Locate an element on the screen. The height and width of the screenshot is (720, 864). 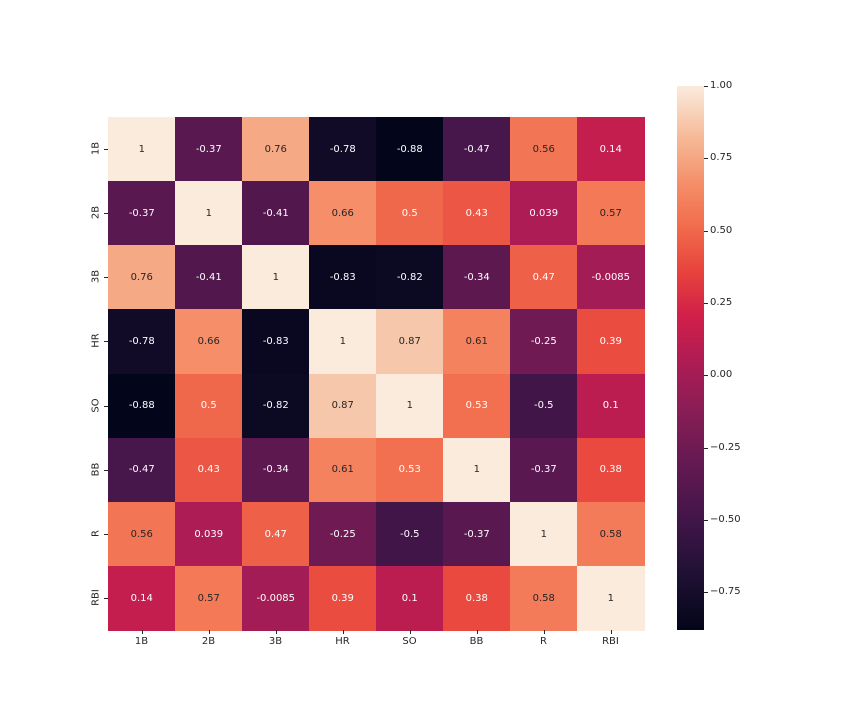
heatmap-cell: -0.34 is located at coordinates (477, 277).